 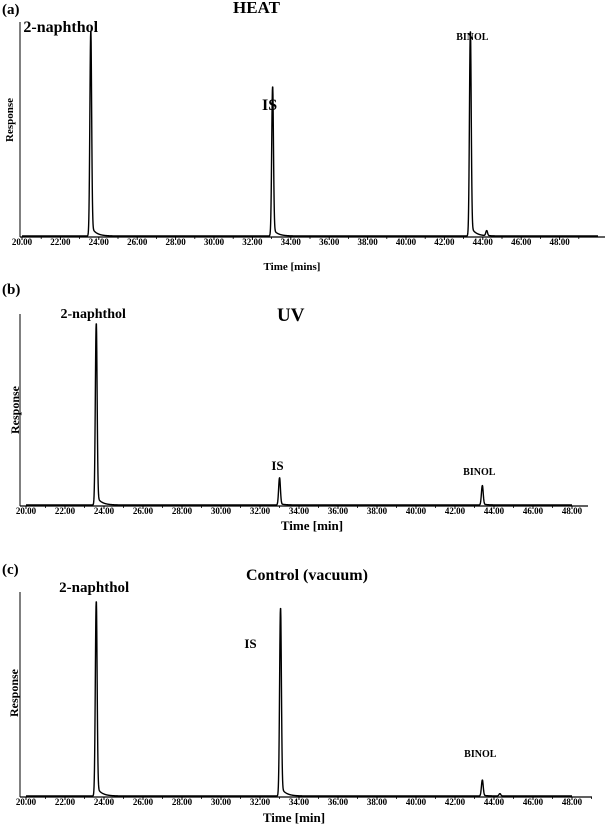 What do you see at coordinates (292, 267) in the screenshot?
I see `x-axis-title: Time [mins]` at bounding box center [292, 267].